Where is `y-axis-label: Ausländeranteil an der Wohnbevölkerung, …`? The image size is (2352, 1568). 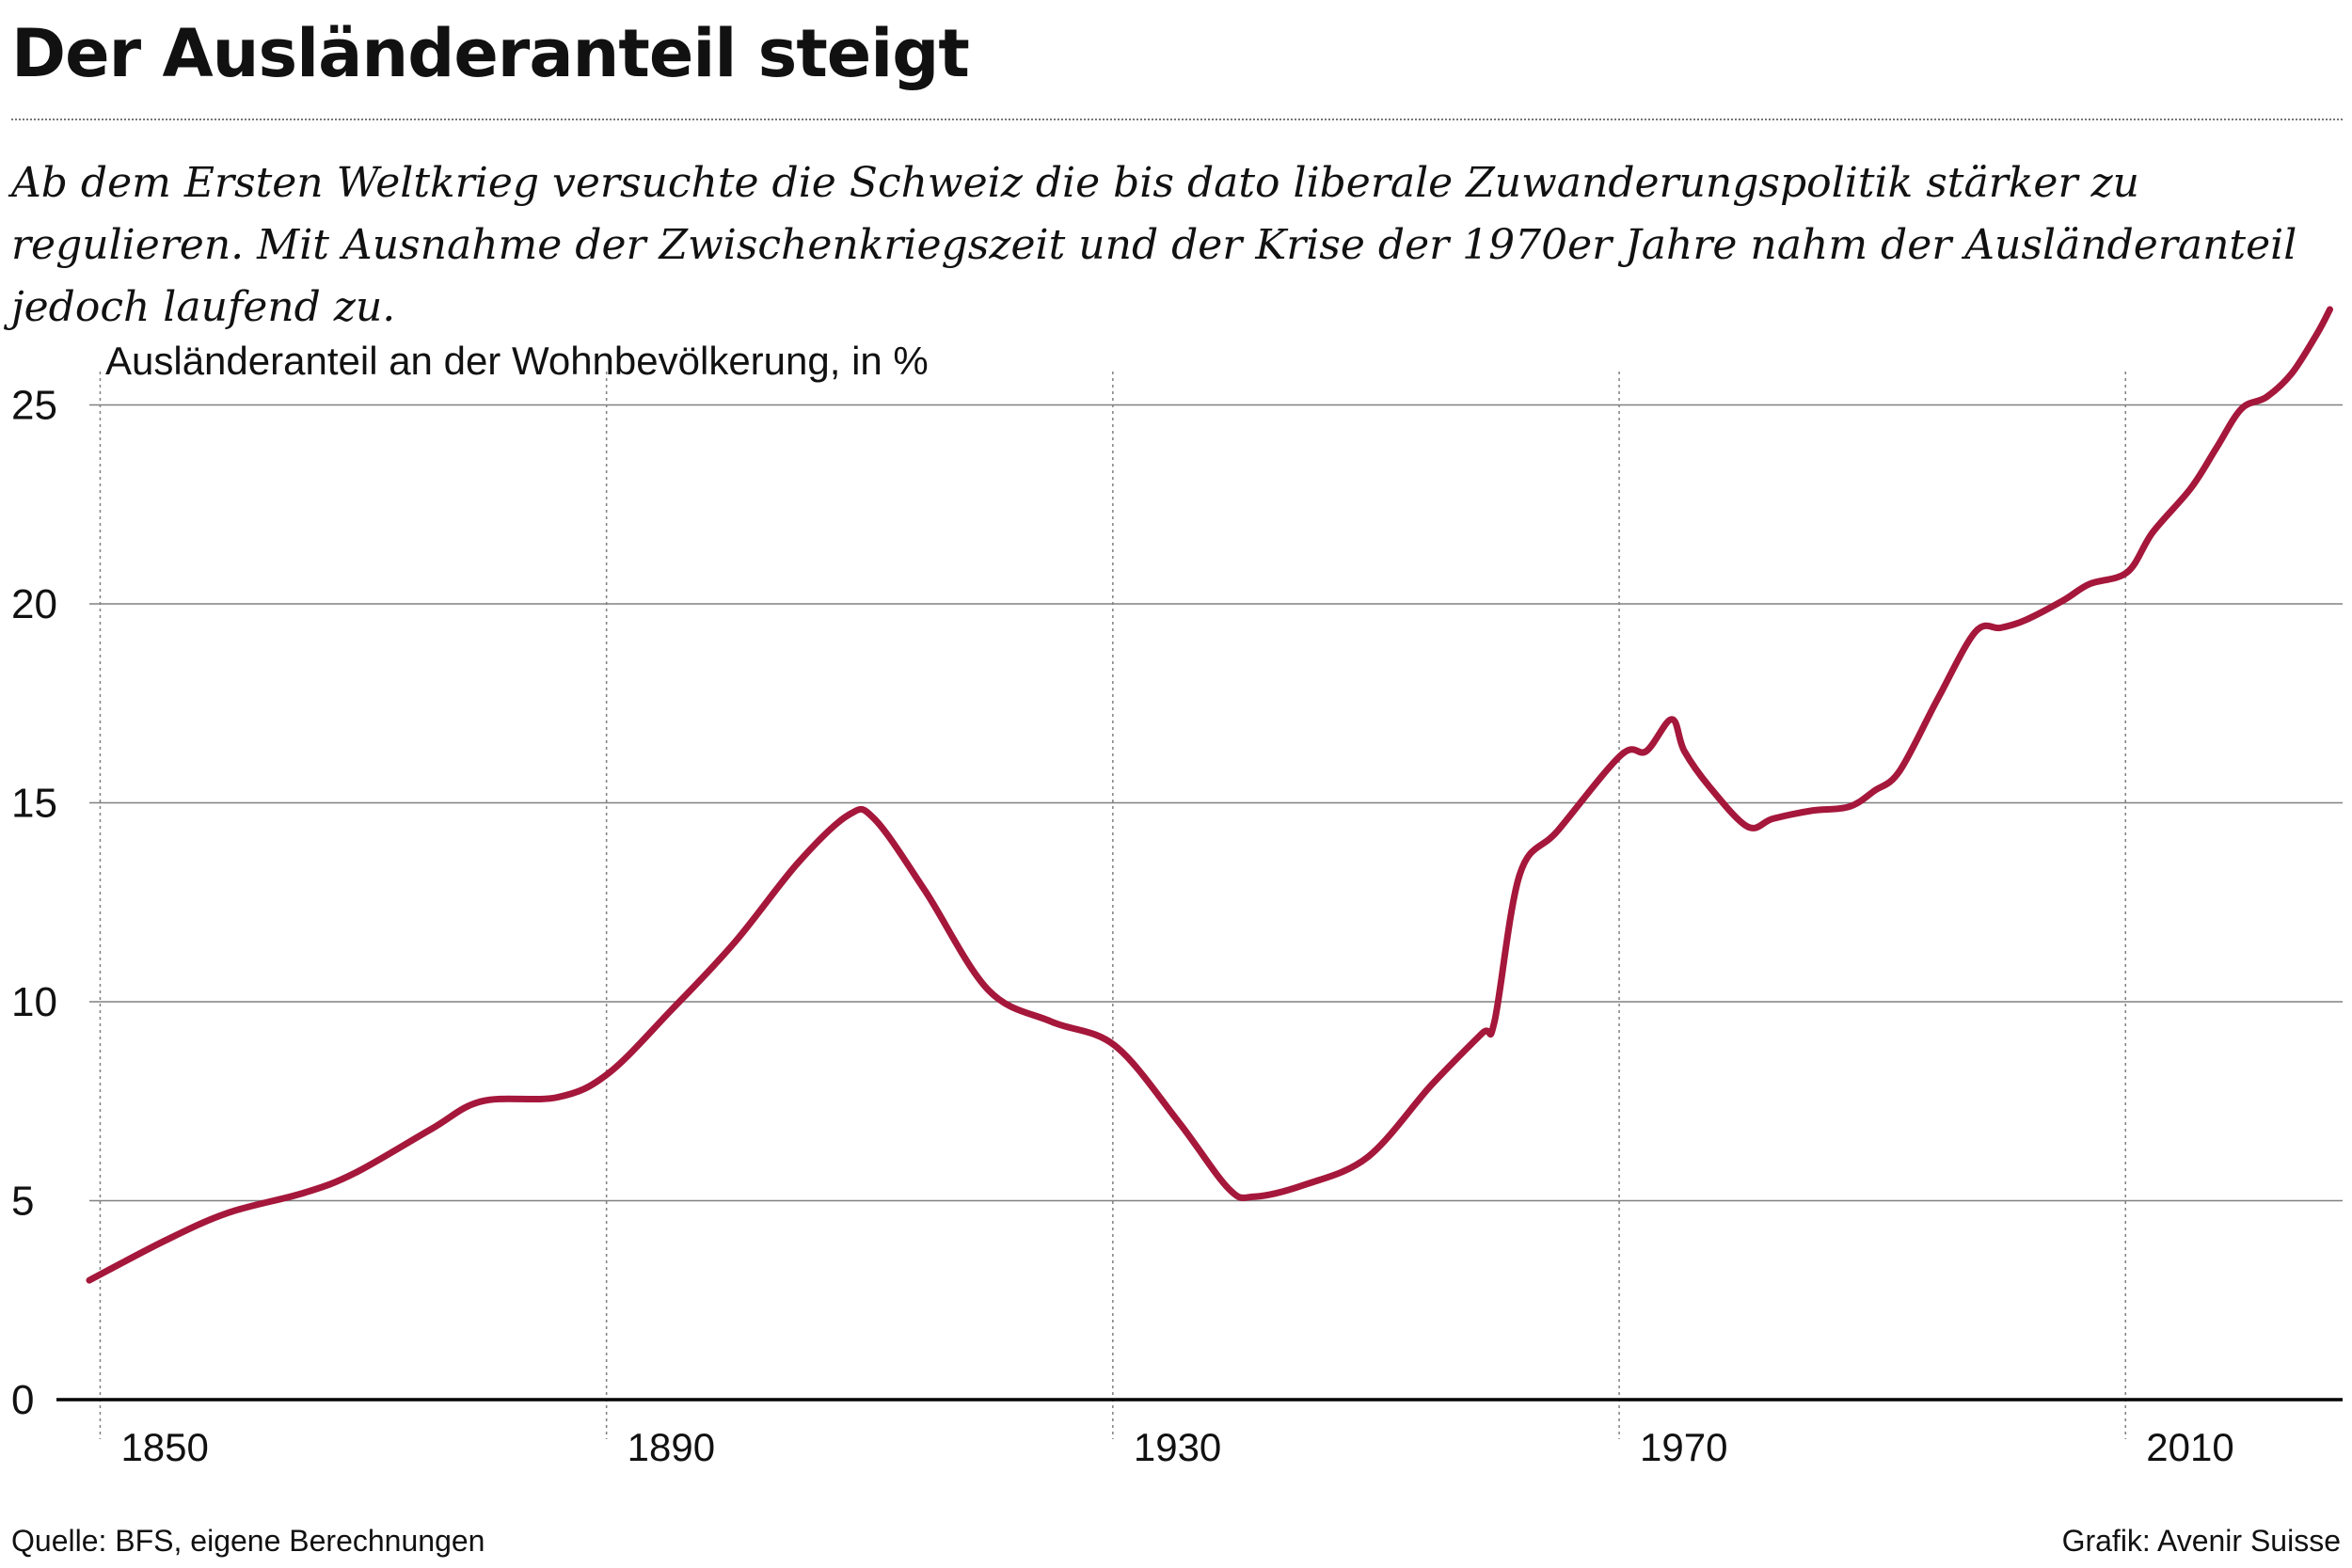
y-axis-label: Ausländeranteil an der Wohnbevölkerung, … is located at coordinates (517, 361).